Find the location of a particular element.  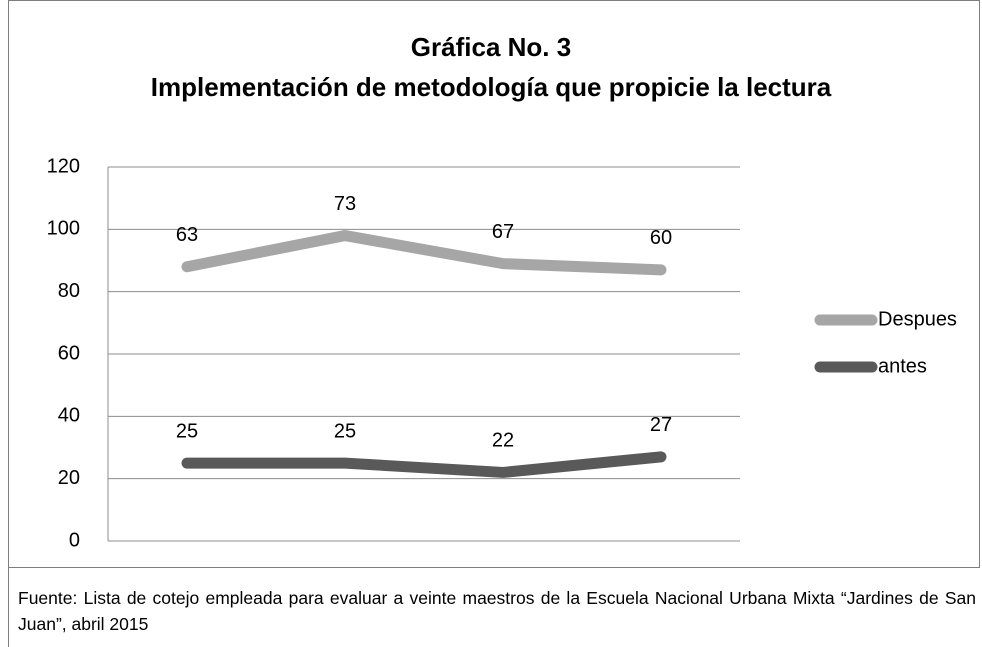

data-label: 22 is located at coordinates (503, 441).